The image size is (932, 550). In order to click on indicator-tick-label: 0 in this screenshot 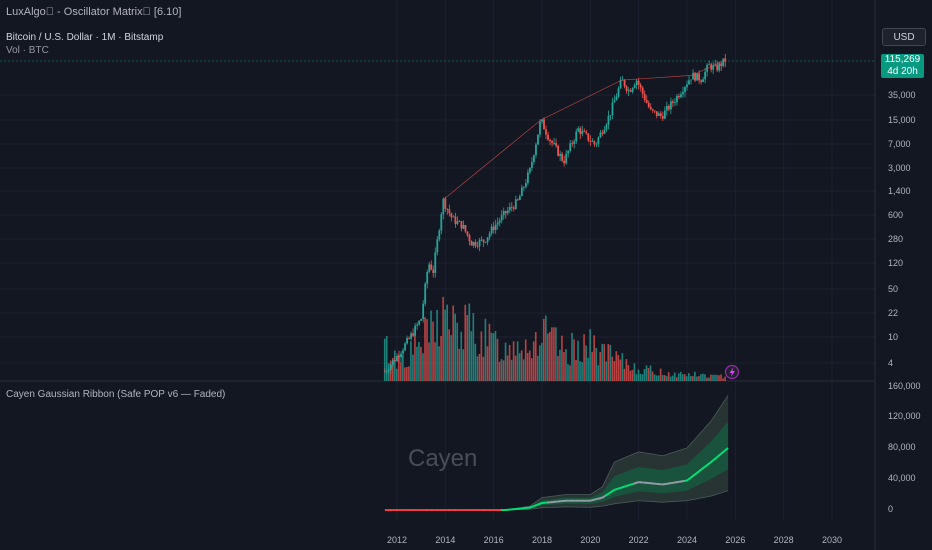, I will do `click(891, 509)`.